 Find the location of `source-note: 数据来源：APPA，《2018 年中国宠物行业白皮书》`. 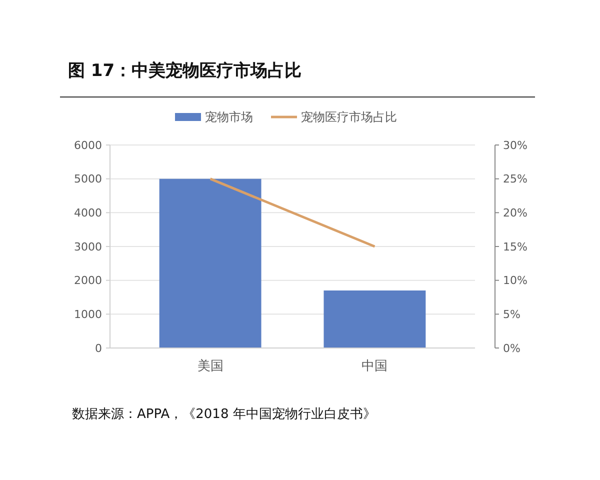

source-note: 数据来源：APPA，《2018 年中国宠物行业白皮书》 is located at coordinates (224, 414).